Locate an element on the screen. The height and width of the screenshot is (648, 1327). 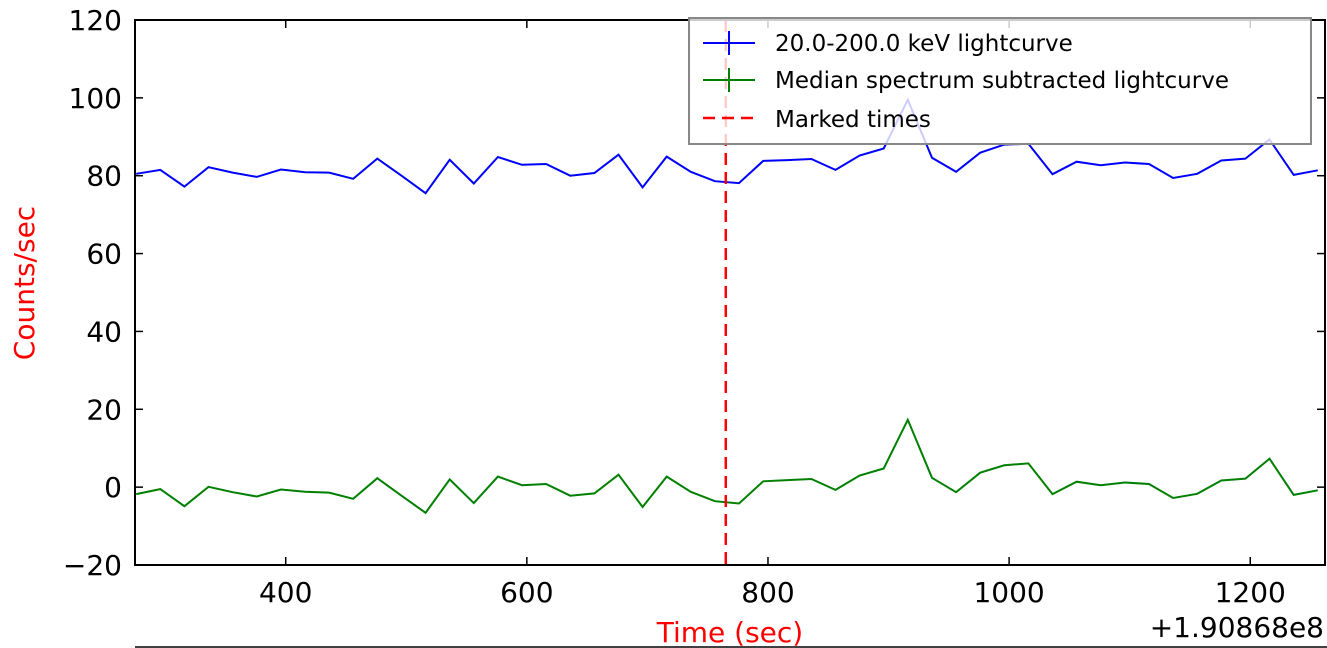
y-tick-label: 40 is located at coordinates (104, 331).